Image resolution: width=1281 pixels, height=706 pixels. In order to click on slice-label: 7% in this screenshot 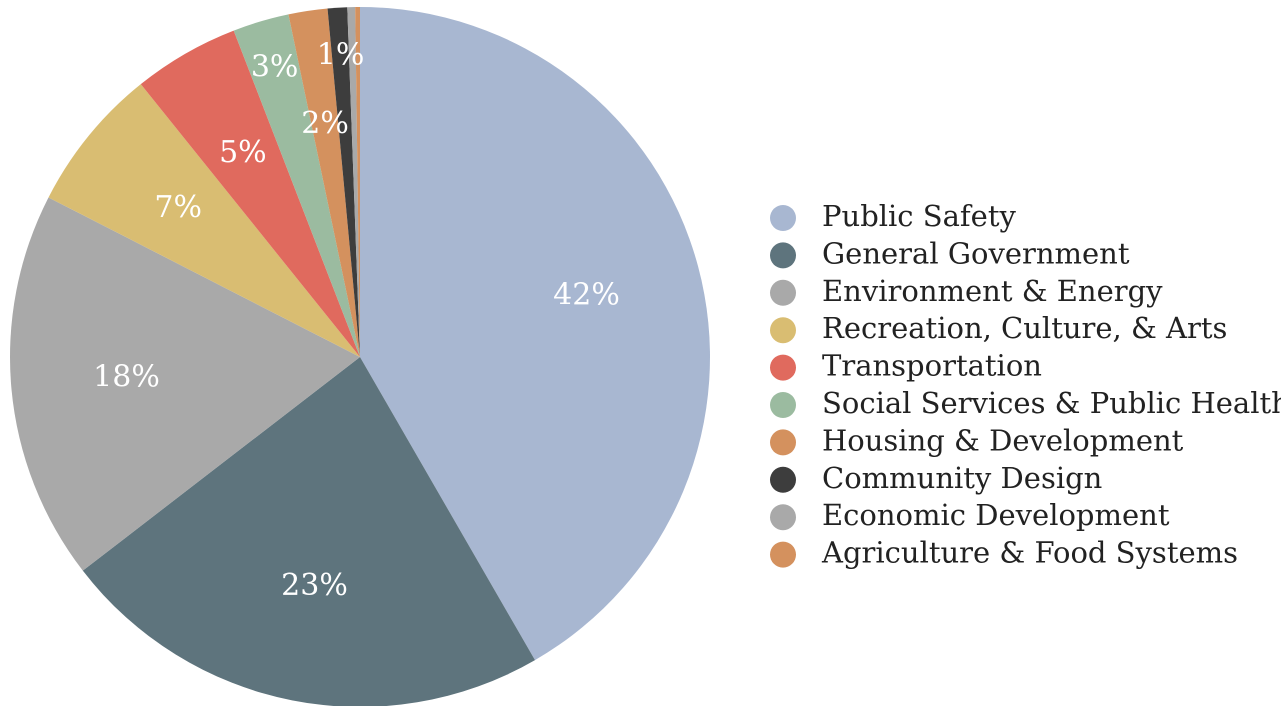, I will do `click(178, 207)`.